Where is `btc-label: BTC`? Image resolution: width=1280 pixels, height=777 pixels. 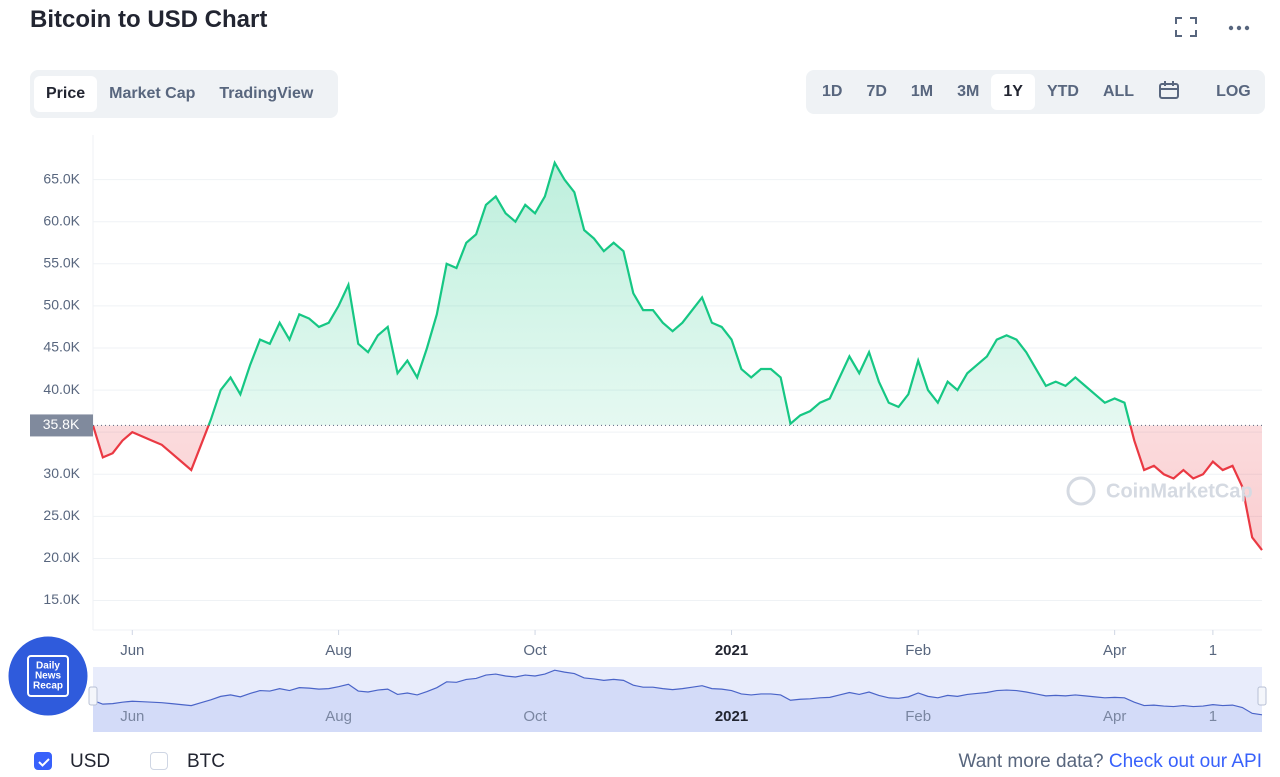 btc-label: BTC is located at coordinates (206, 761).